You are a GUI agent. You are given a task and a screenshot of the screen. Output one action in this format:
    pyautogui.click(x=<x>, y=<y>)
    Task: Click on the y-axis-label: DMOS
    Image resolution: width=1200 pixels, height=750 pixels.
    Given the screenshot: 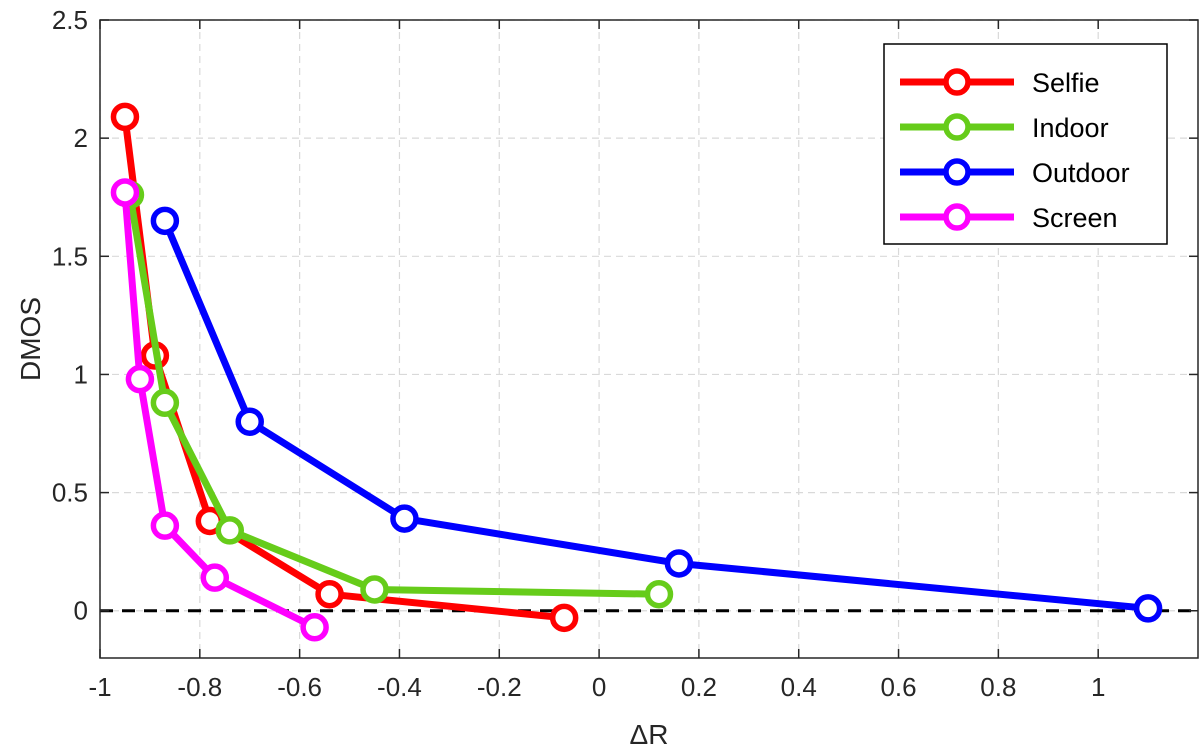 What is the action you would take?
    pyautogui.click(x=30, y=339)
    